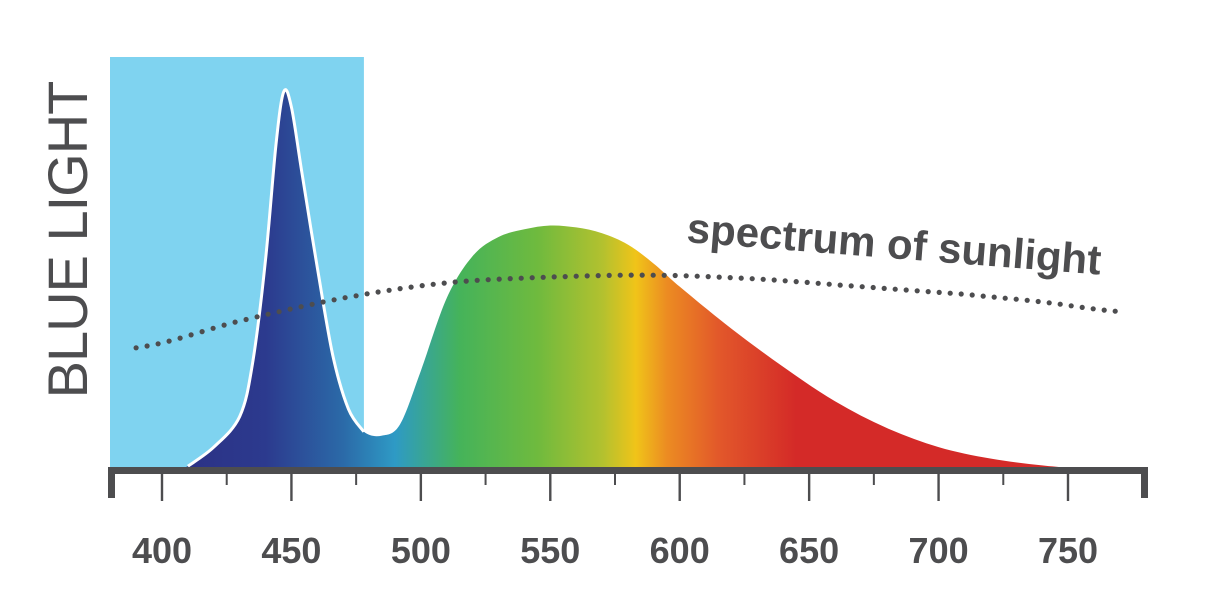  I want to click on x-axis-left-cap, so click(111, 482).